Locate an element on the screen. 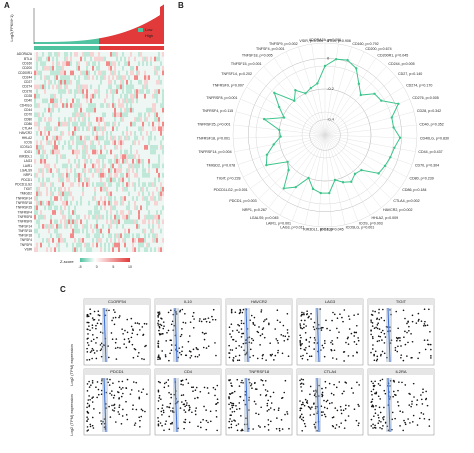 This screenshot has height=453, width=474. colorbar-tick-label: -5 is located at coordinates (79, 267).